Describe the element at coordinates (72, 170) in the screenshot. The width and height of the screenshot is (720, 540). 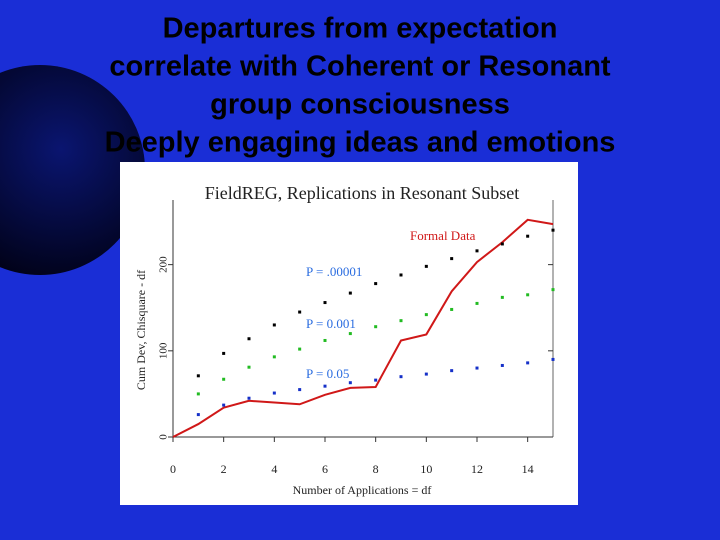
I see `decor-orb` at that location.